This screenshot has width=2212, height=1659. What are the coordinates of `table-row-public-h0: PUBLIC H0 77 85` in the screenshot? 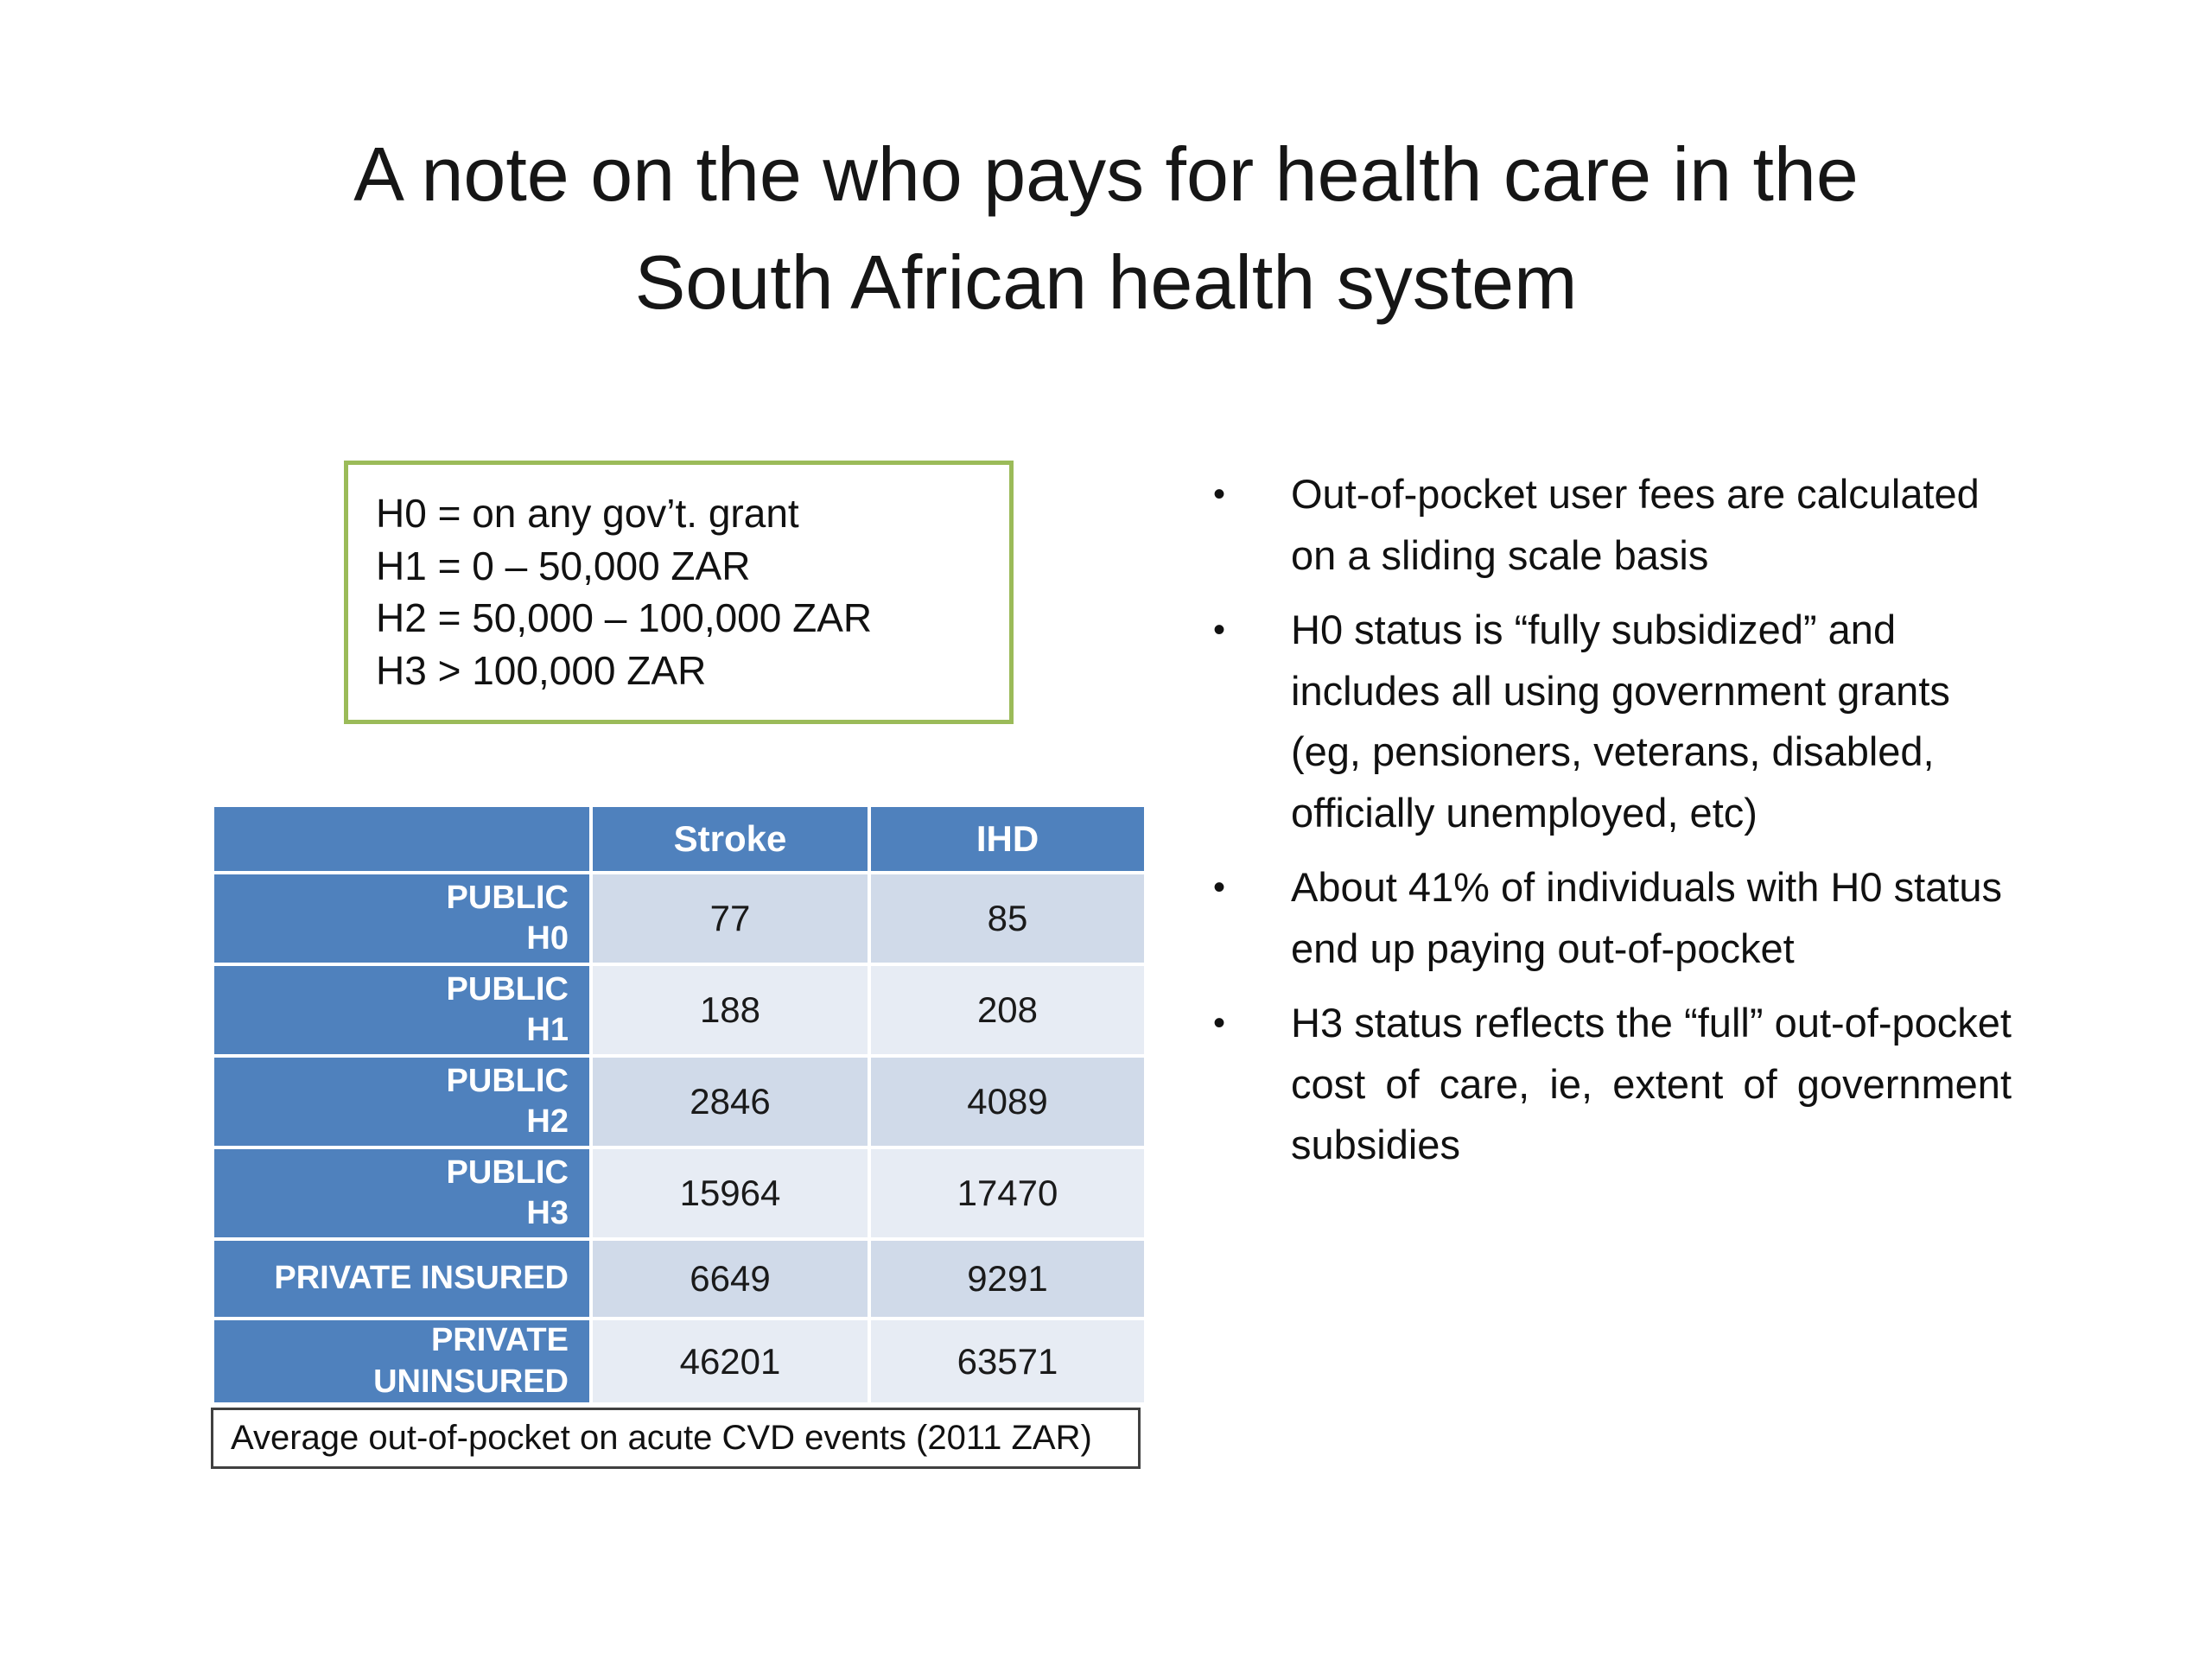 It's located at (679, 918).